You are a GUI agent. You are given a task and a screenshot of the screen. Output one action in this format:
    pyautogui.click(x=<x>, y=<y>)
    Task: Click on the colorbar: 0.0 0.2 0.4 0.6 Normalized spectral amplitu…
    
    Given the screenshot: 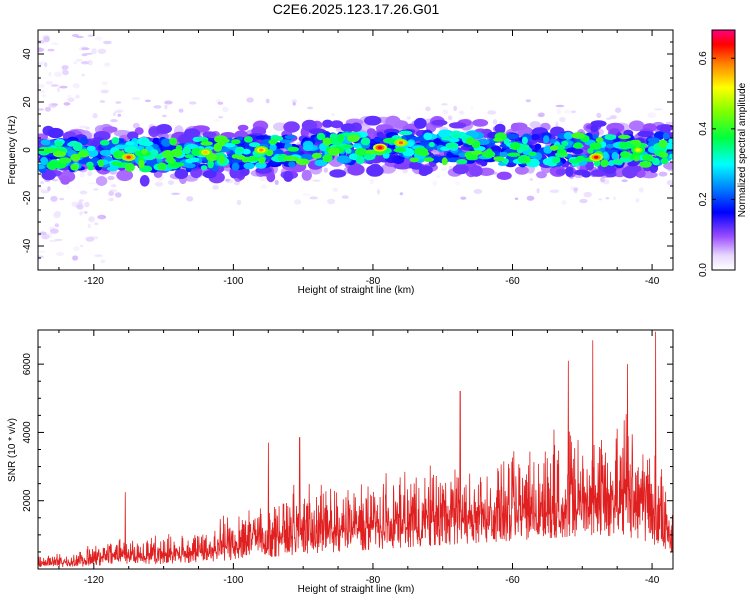 What is the action you would take?
    pyautogui.click(x=723, y=153)
    